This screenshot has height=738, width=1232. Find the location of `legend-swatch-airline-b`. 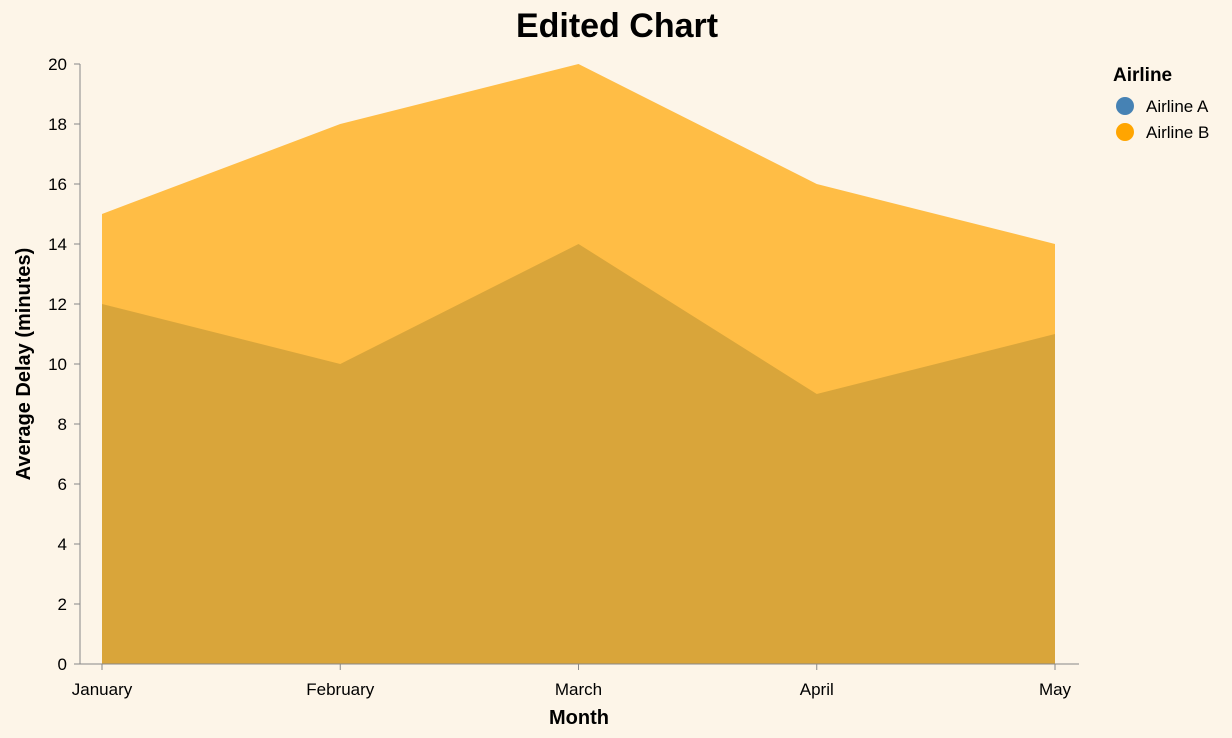

legend-swatch-airline-b is located at coordinates (1125, 132).